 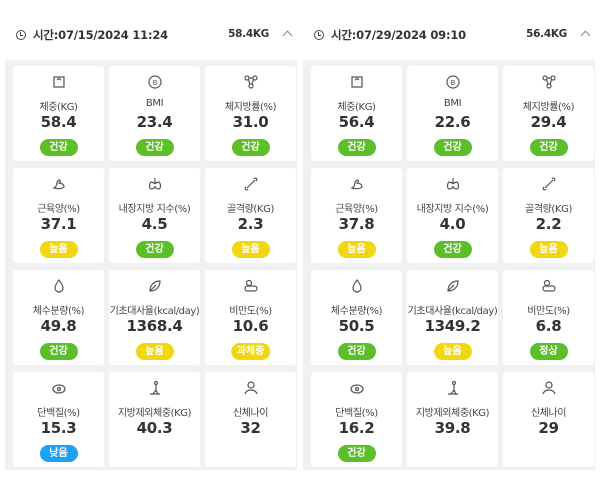 What do you see at coordinates (58, 453) in the screenshot?
I see `status-badge: 낮음` at bounding box center [58, 453].